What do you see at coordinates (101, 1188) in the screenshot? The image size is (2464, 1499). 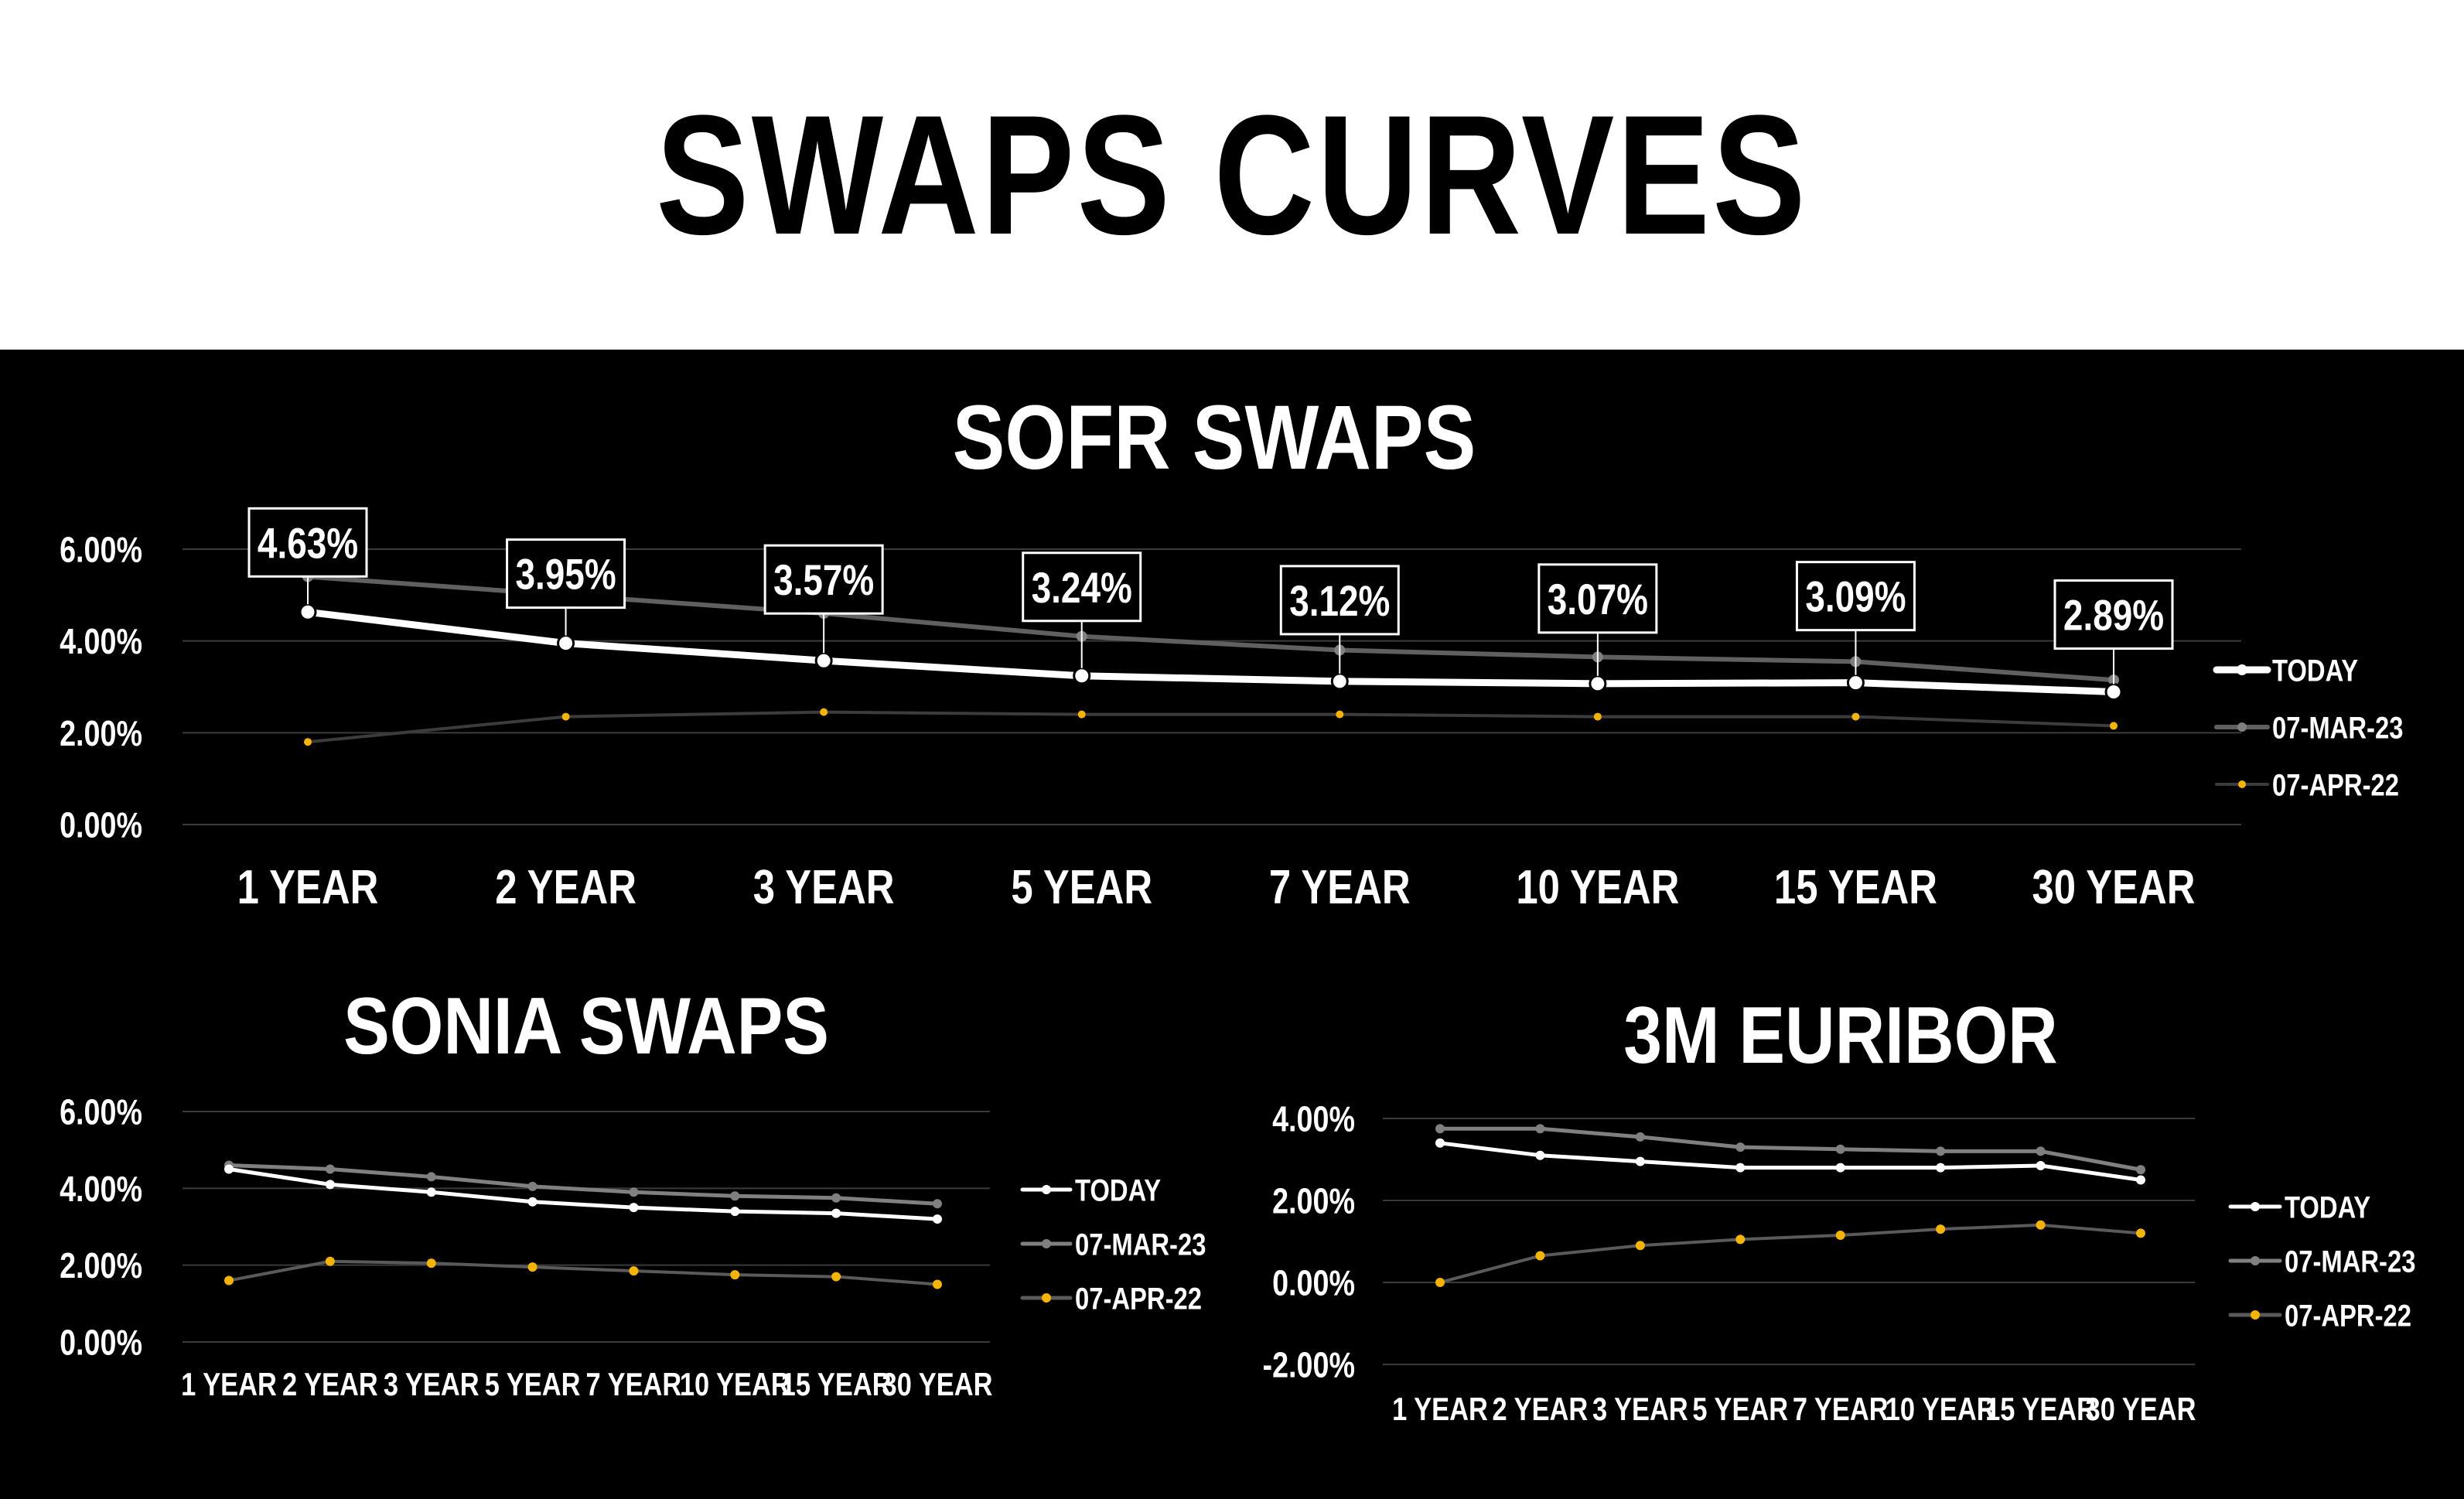 I see `y-tick-label: 4.00%` at bounding box center [101, 1188].